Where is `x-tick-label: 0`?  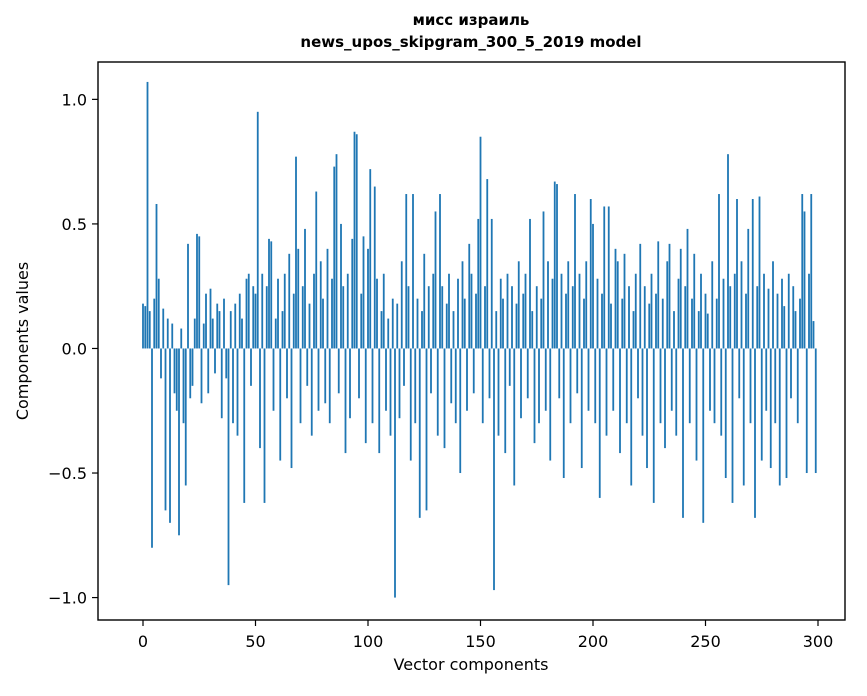 x-tick-label: 0 is located at coordinates (143, 641).